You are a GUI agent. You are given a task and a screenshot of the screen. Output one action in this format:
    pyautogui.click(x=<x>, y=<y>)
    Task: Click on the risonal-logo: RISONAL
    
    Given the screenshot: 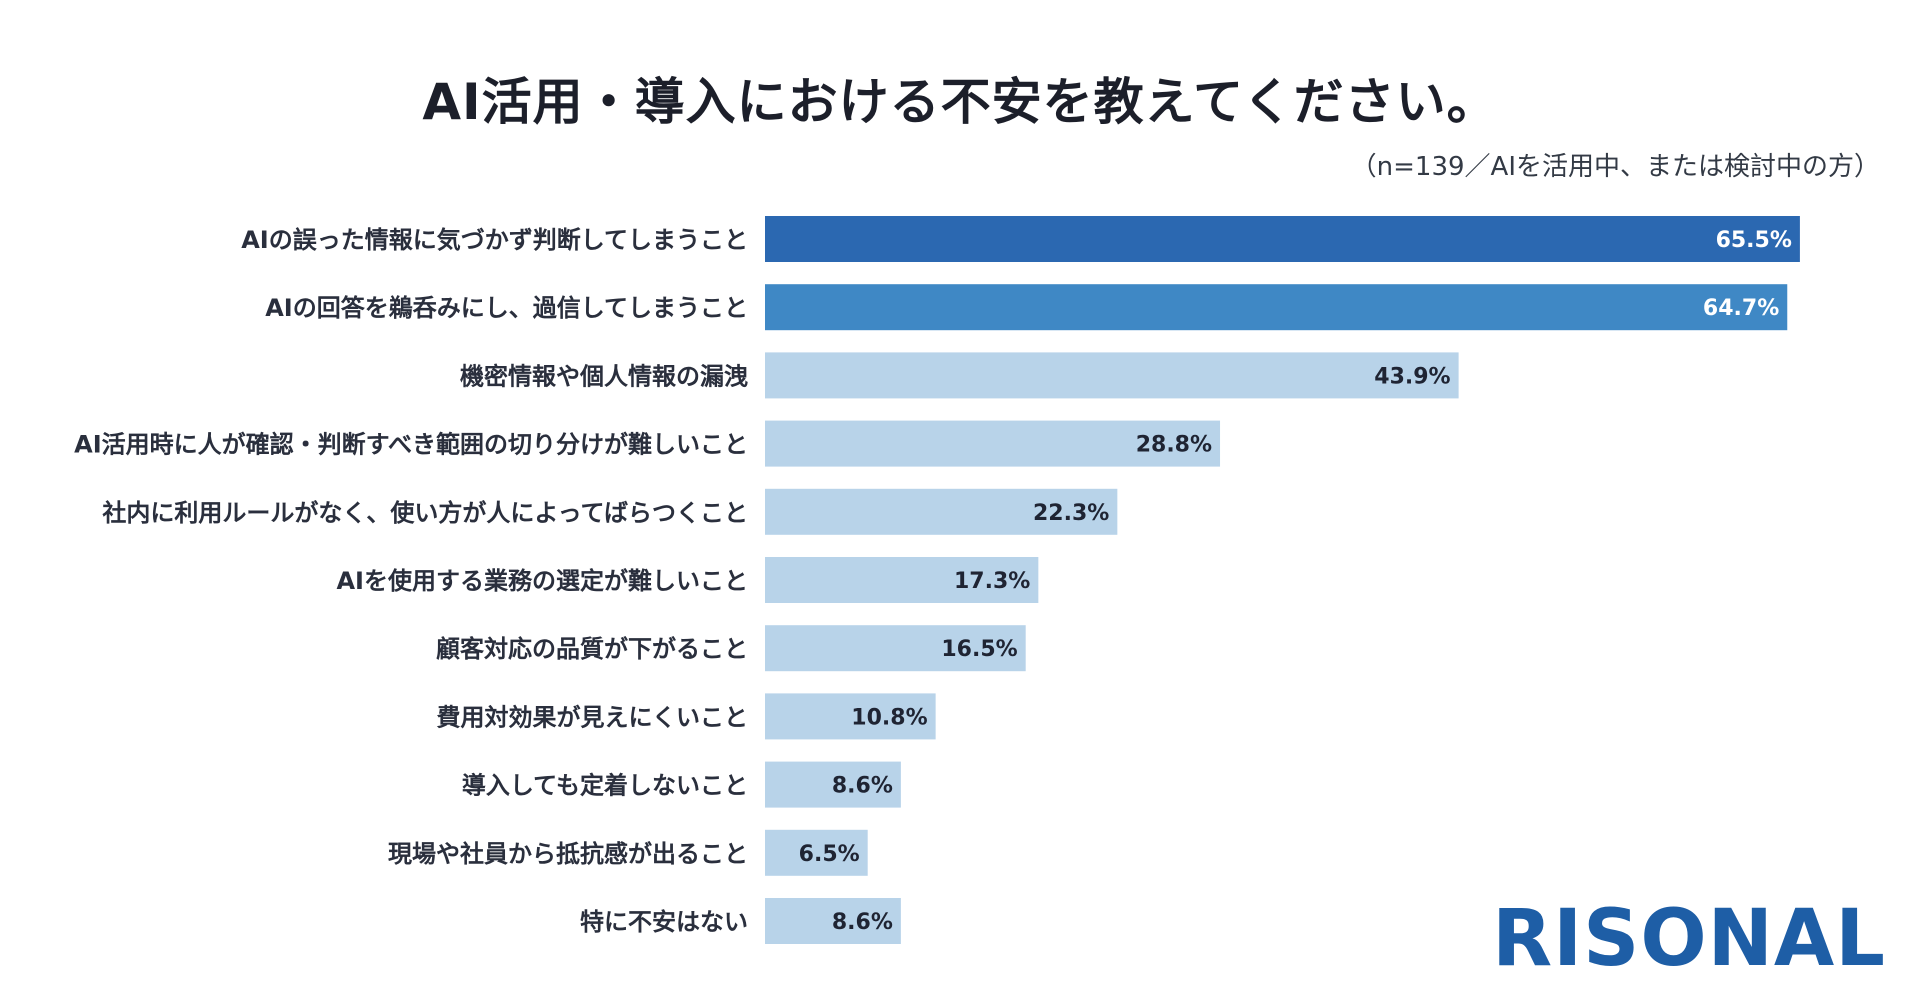 What is the action you would take?
    pyautogui.click(x=1689, y=939)
    